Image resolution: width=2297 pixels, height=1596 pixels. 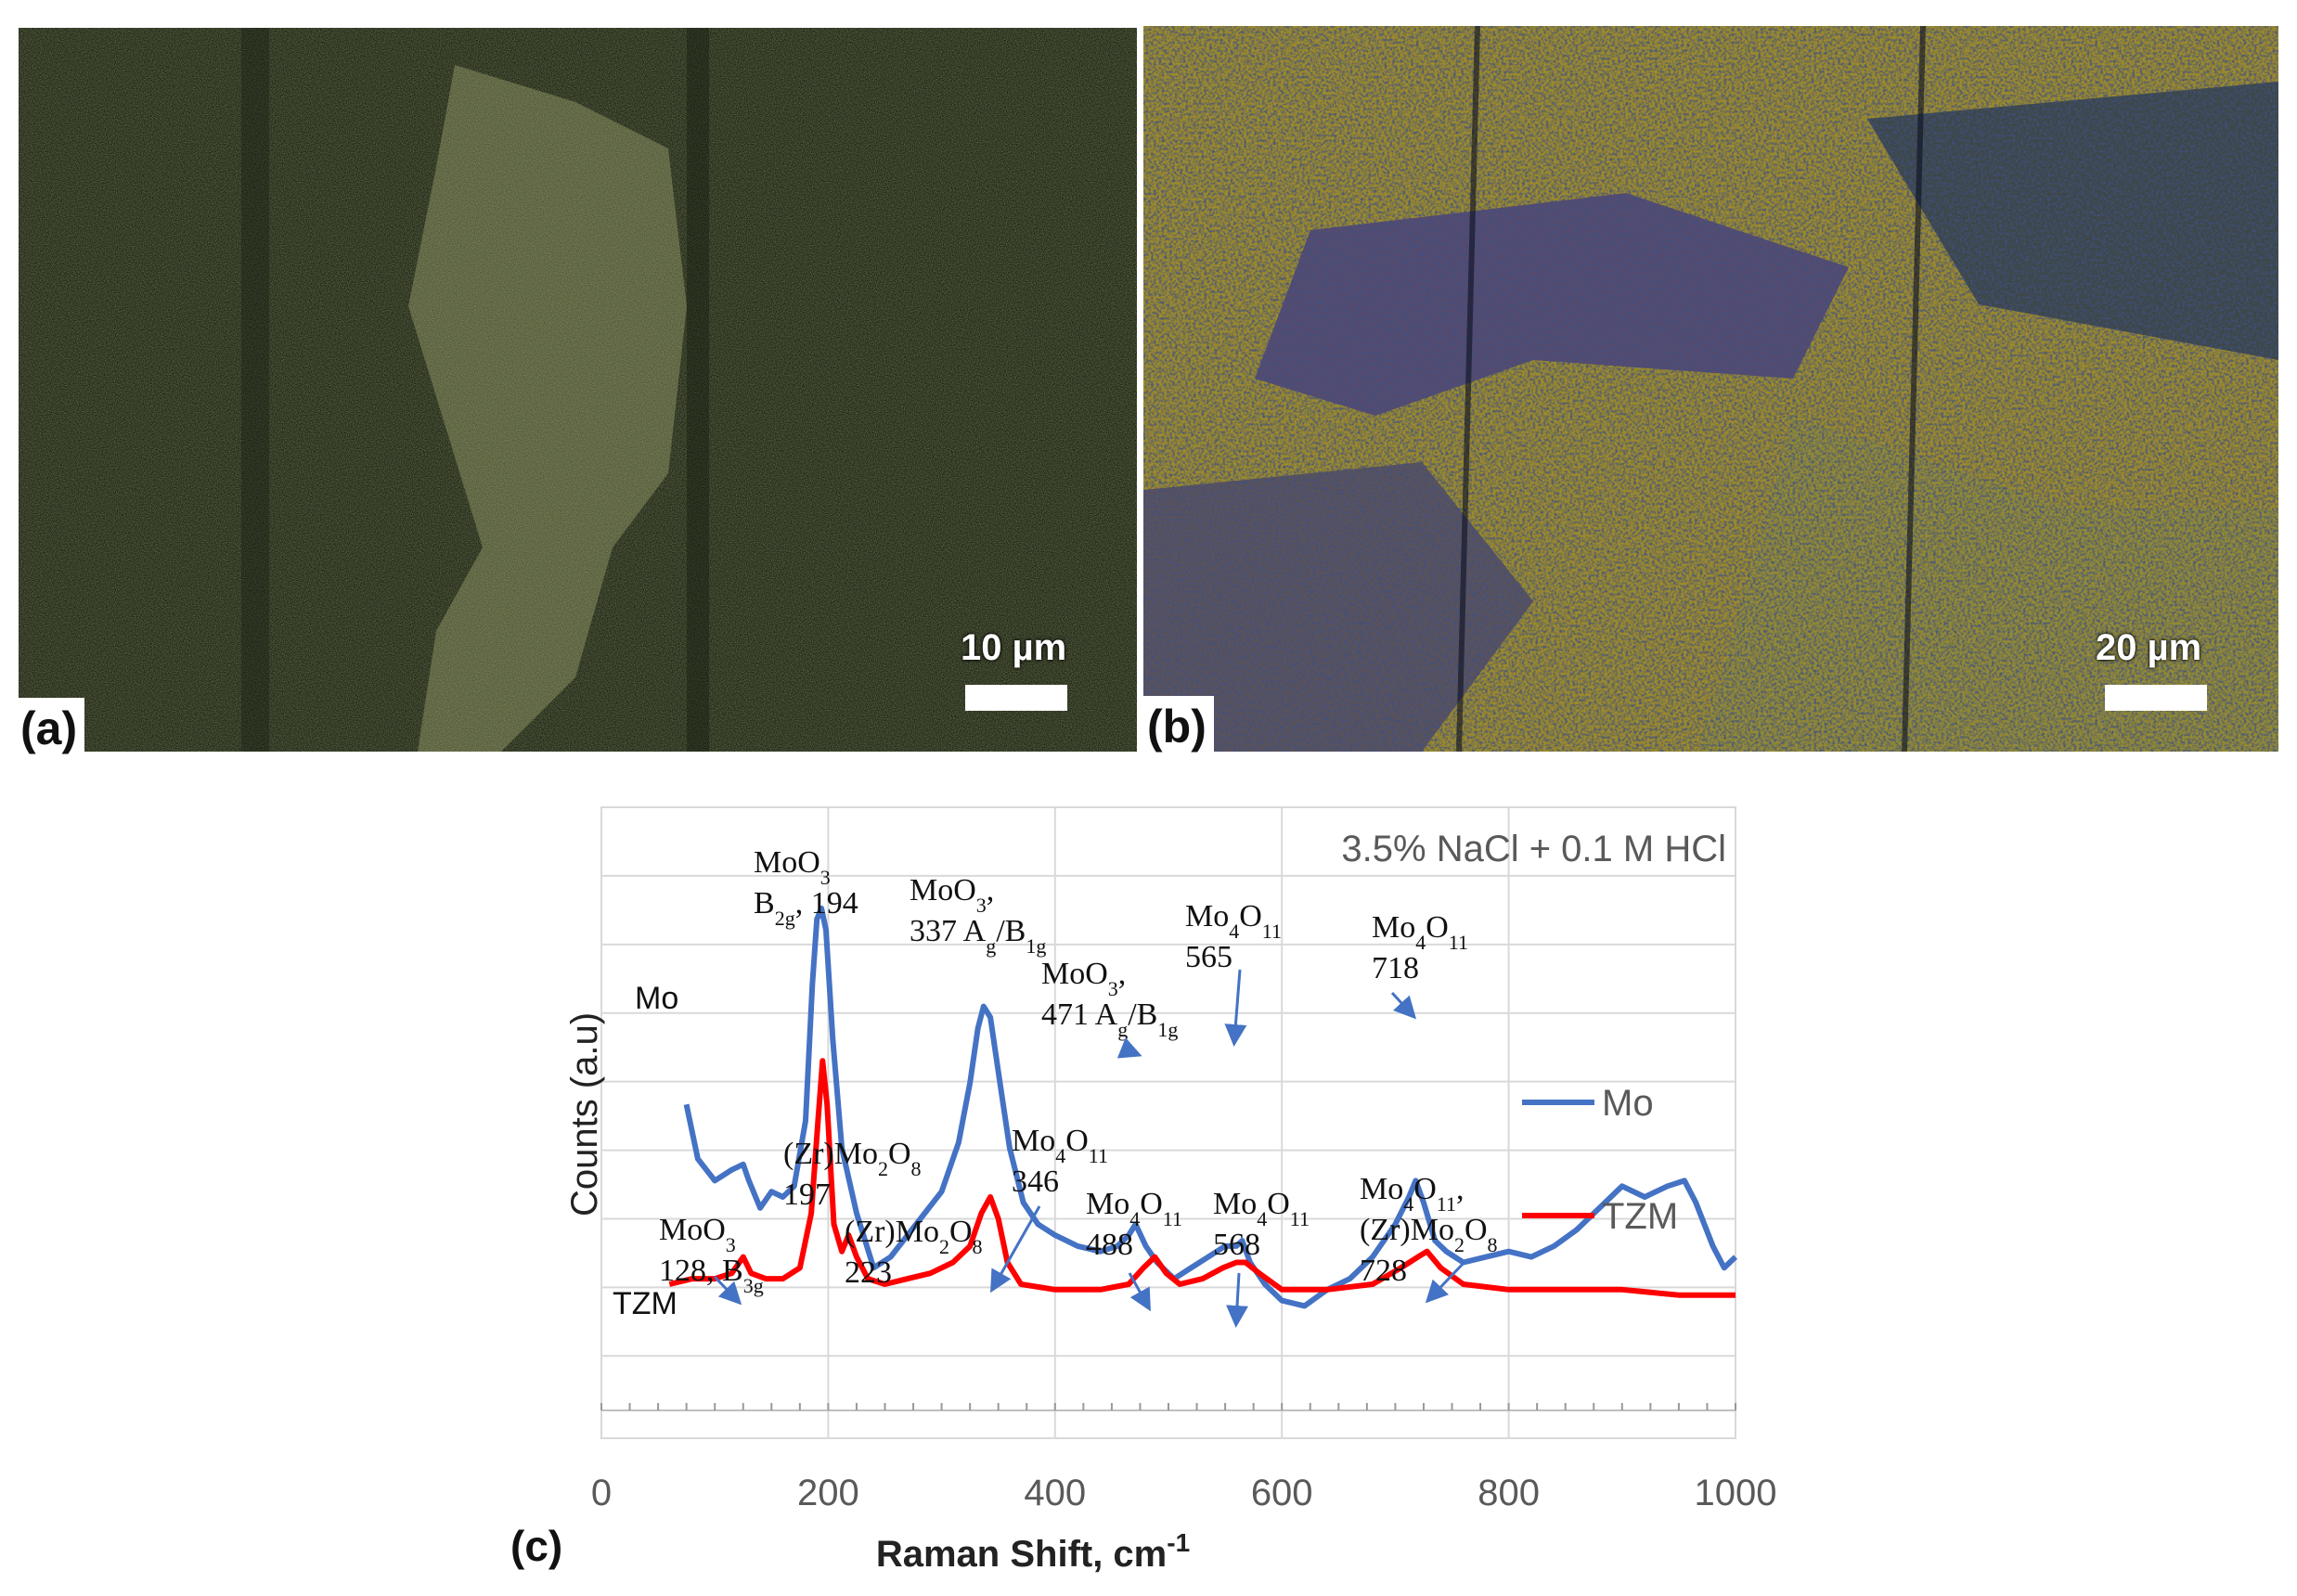 I want to click on peak-annotation-text: , 194, so click(x=826, y=903).